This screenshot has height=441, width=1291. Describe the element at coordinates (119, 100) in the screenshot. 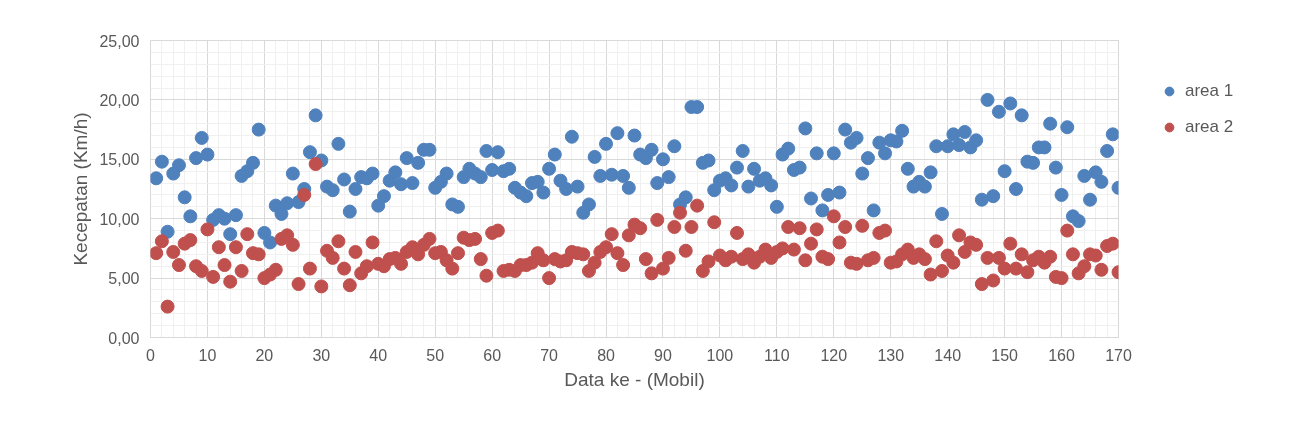

I see `y-tick-label: 20,00` at that location.